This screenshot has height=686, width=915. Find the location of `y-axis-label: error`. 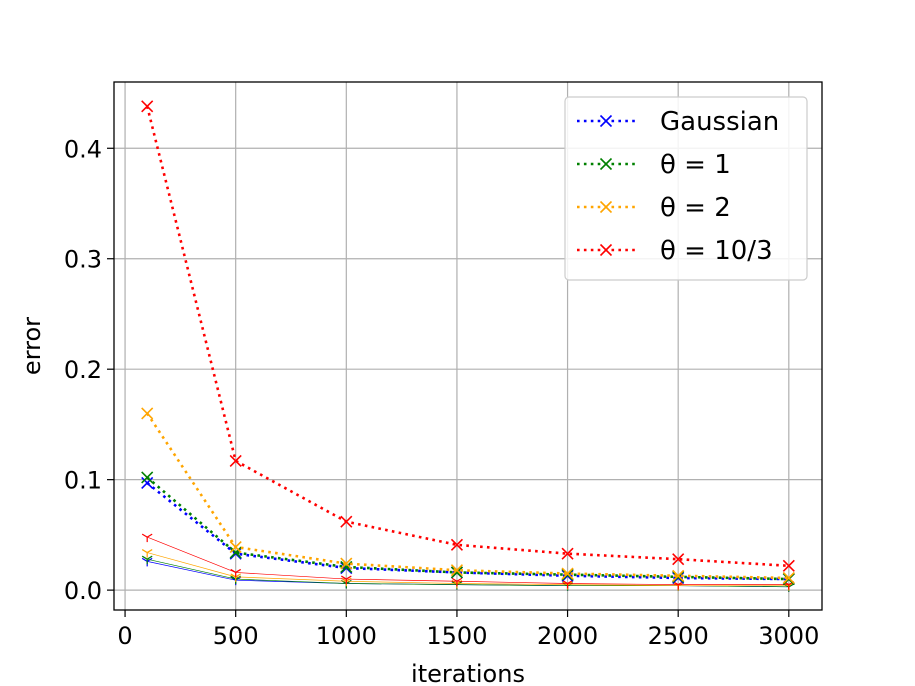

y-axis-label: error is located at coordinates (32, 346).